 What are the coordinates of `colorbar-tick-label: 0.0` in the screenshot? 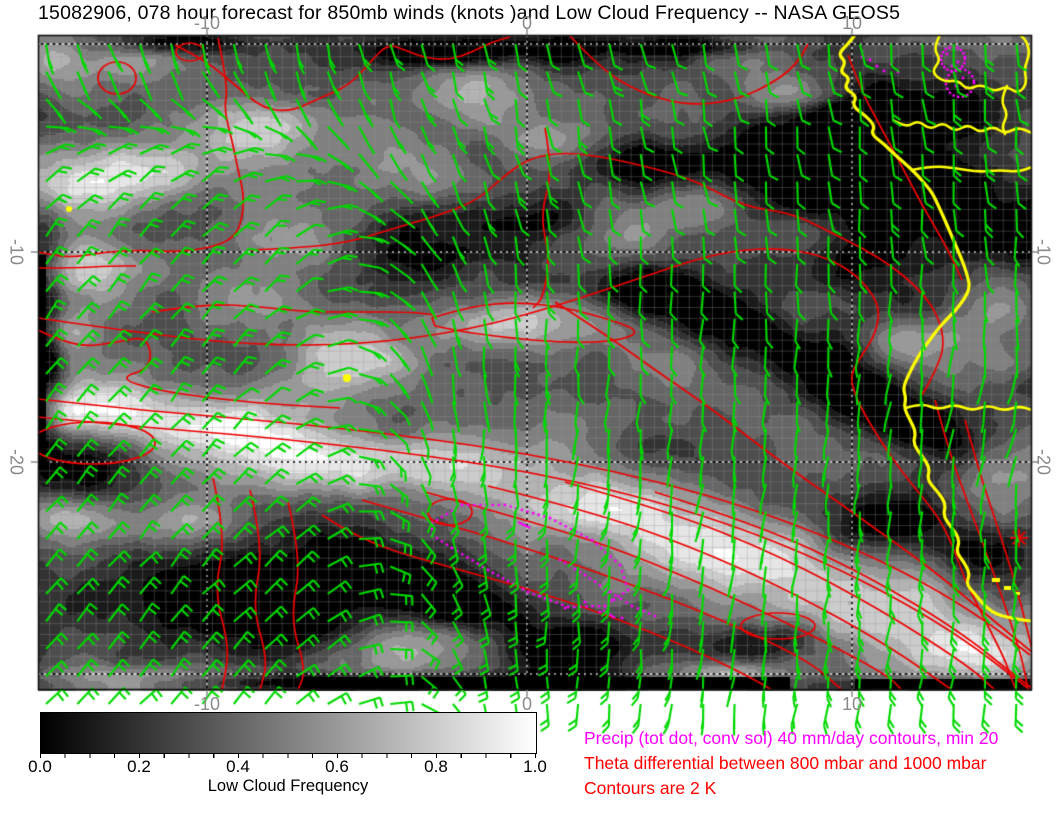 It's located at (40, 766).